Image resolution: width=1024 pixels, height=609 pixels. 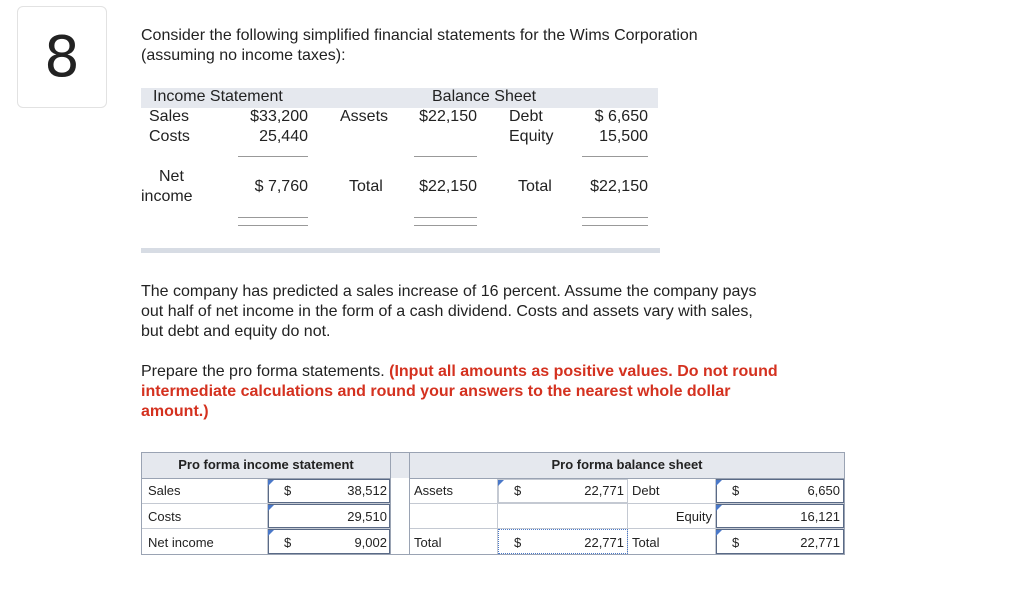 I want to click on pro-forma-income-header: Pro forma income statement, so click(x=266, y=464).